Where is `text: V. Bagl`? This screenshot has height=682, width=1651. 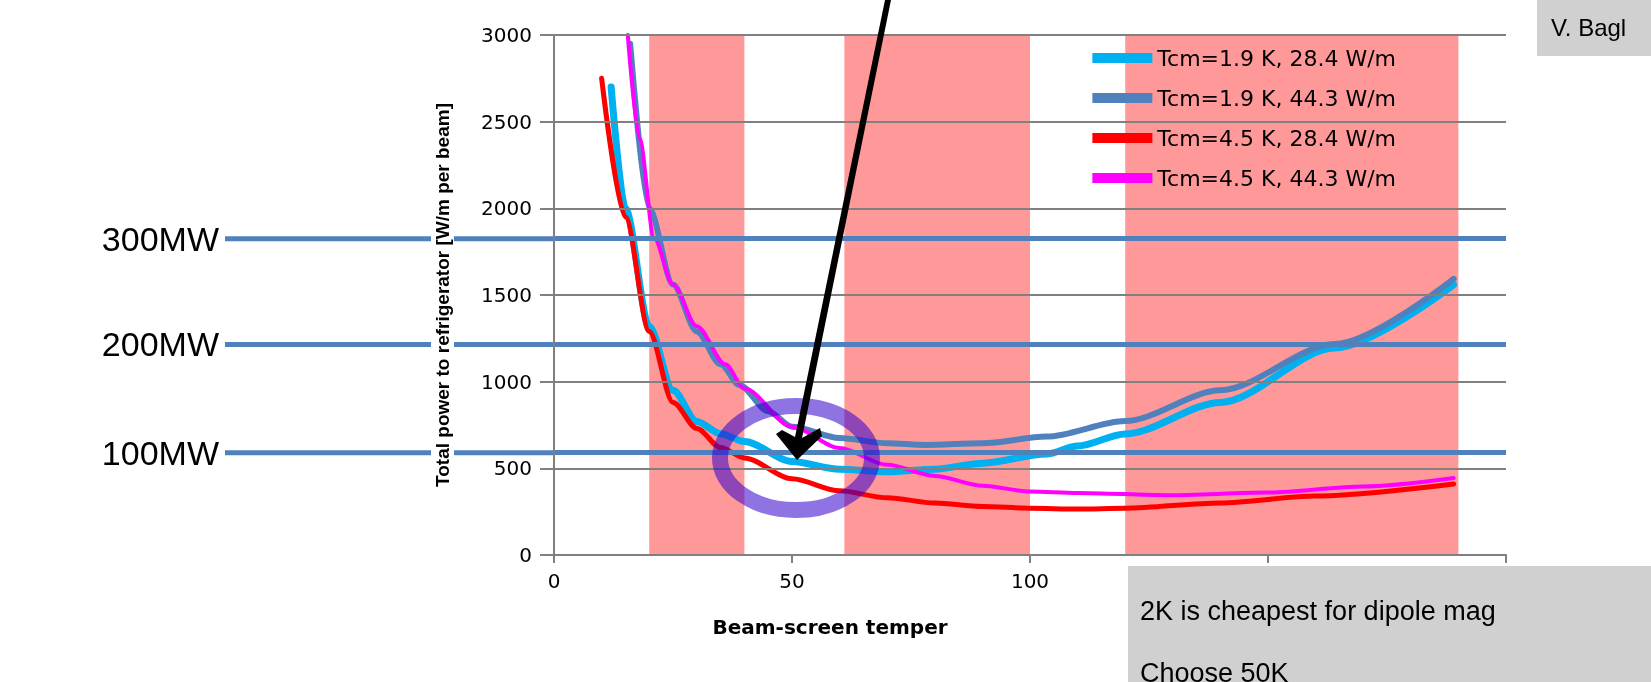 text: V. Bagl is located at coordinates (1594, 28).